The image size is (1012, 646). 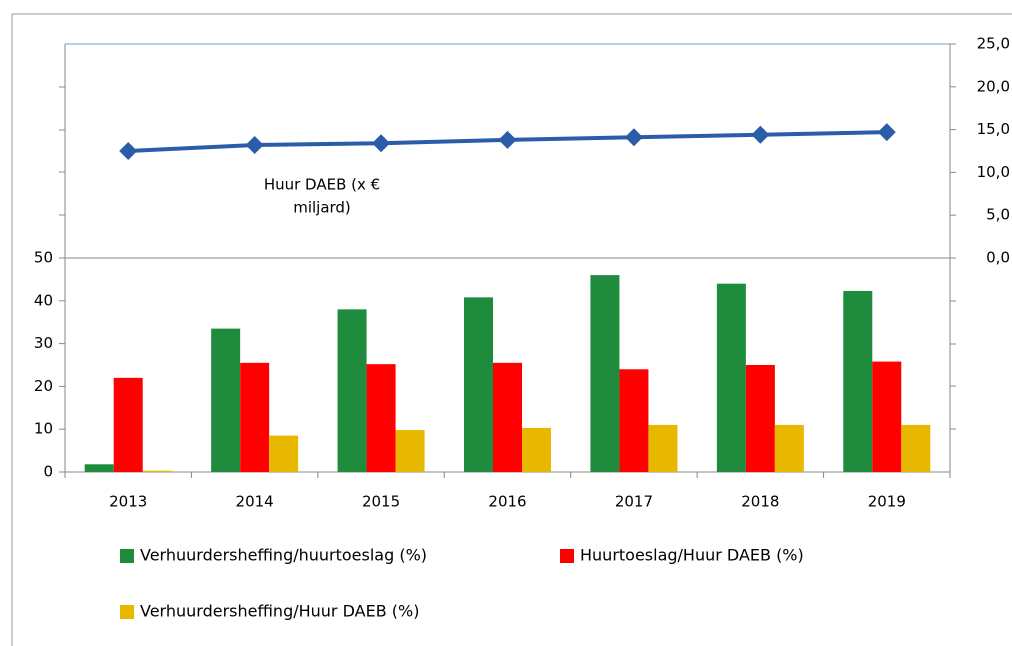 I want to click on x-tick-label: 2014, so click(x=255, y=502).